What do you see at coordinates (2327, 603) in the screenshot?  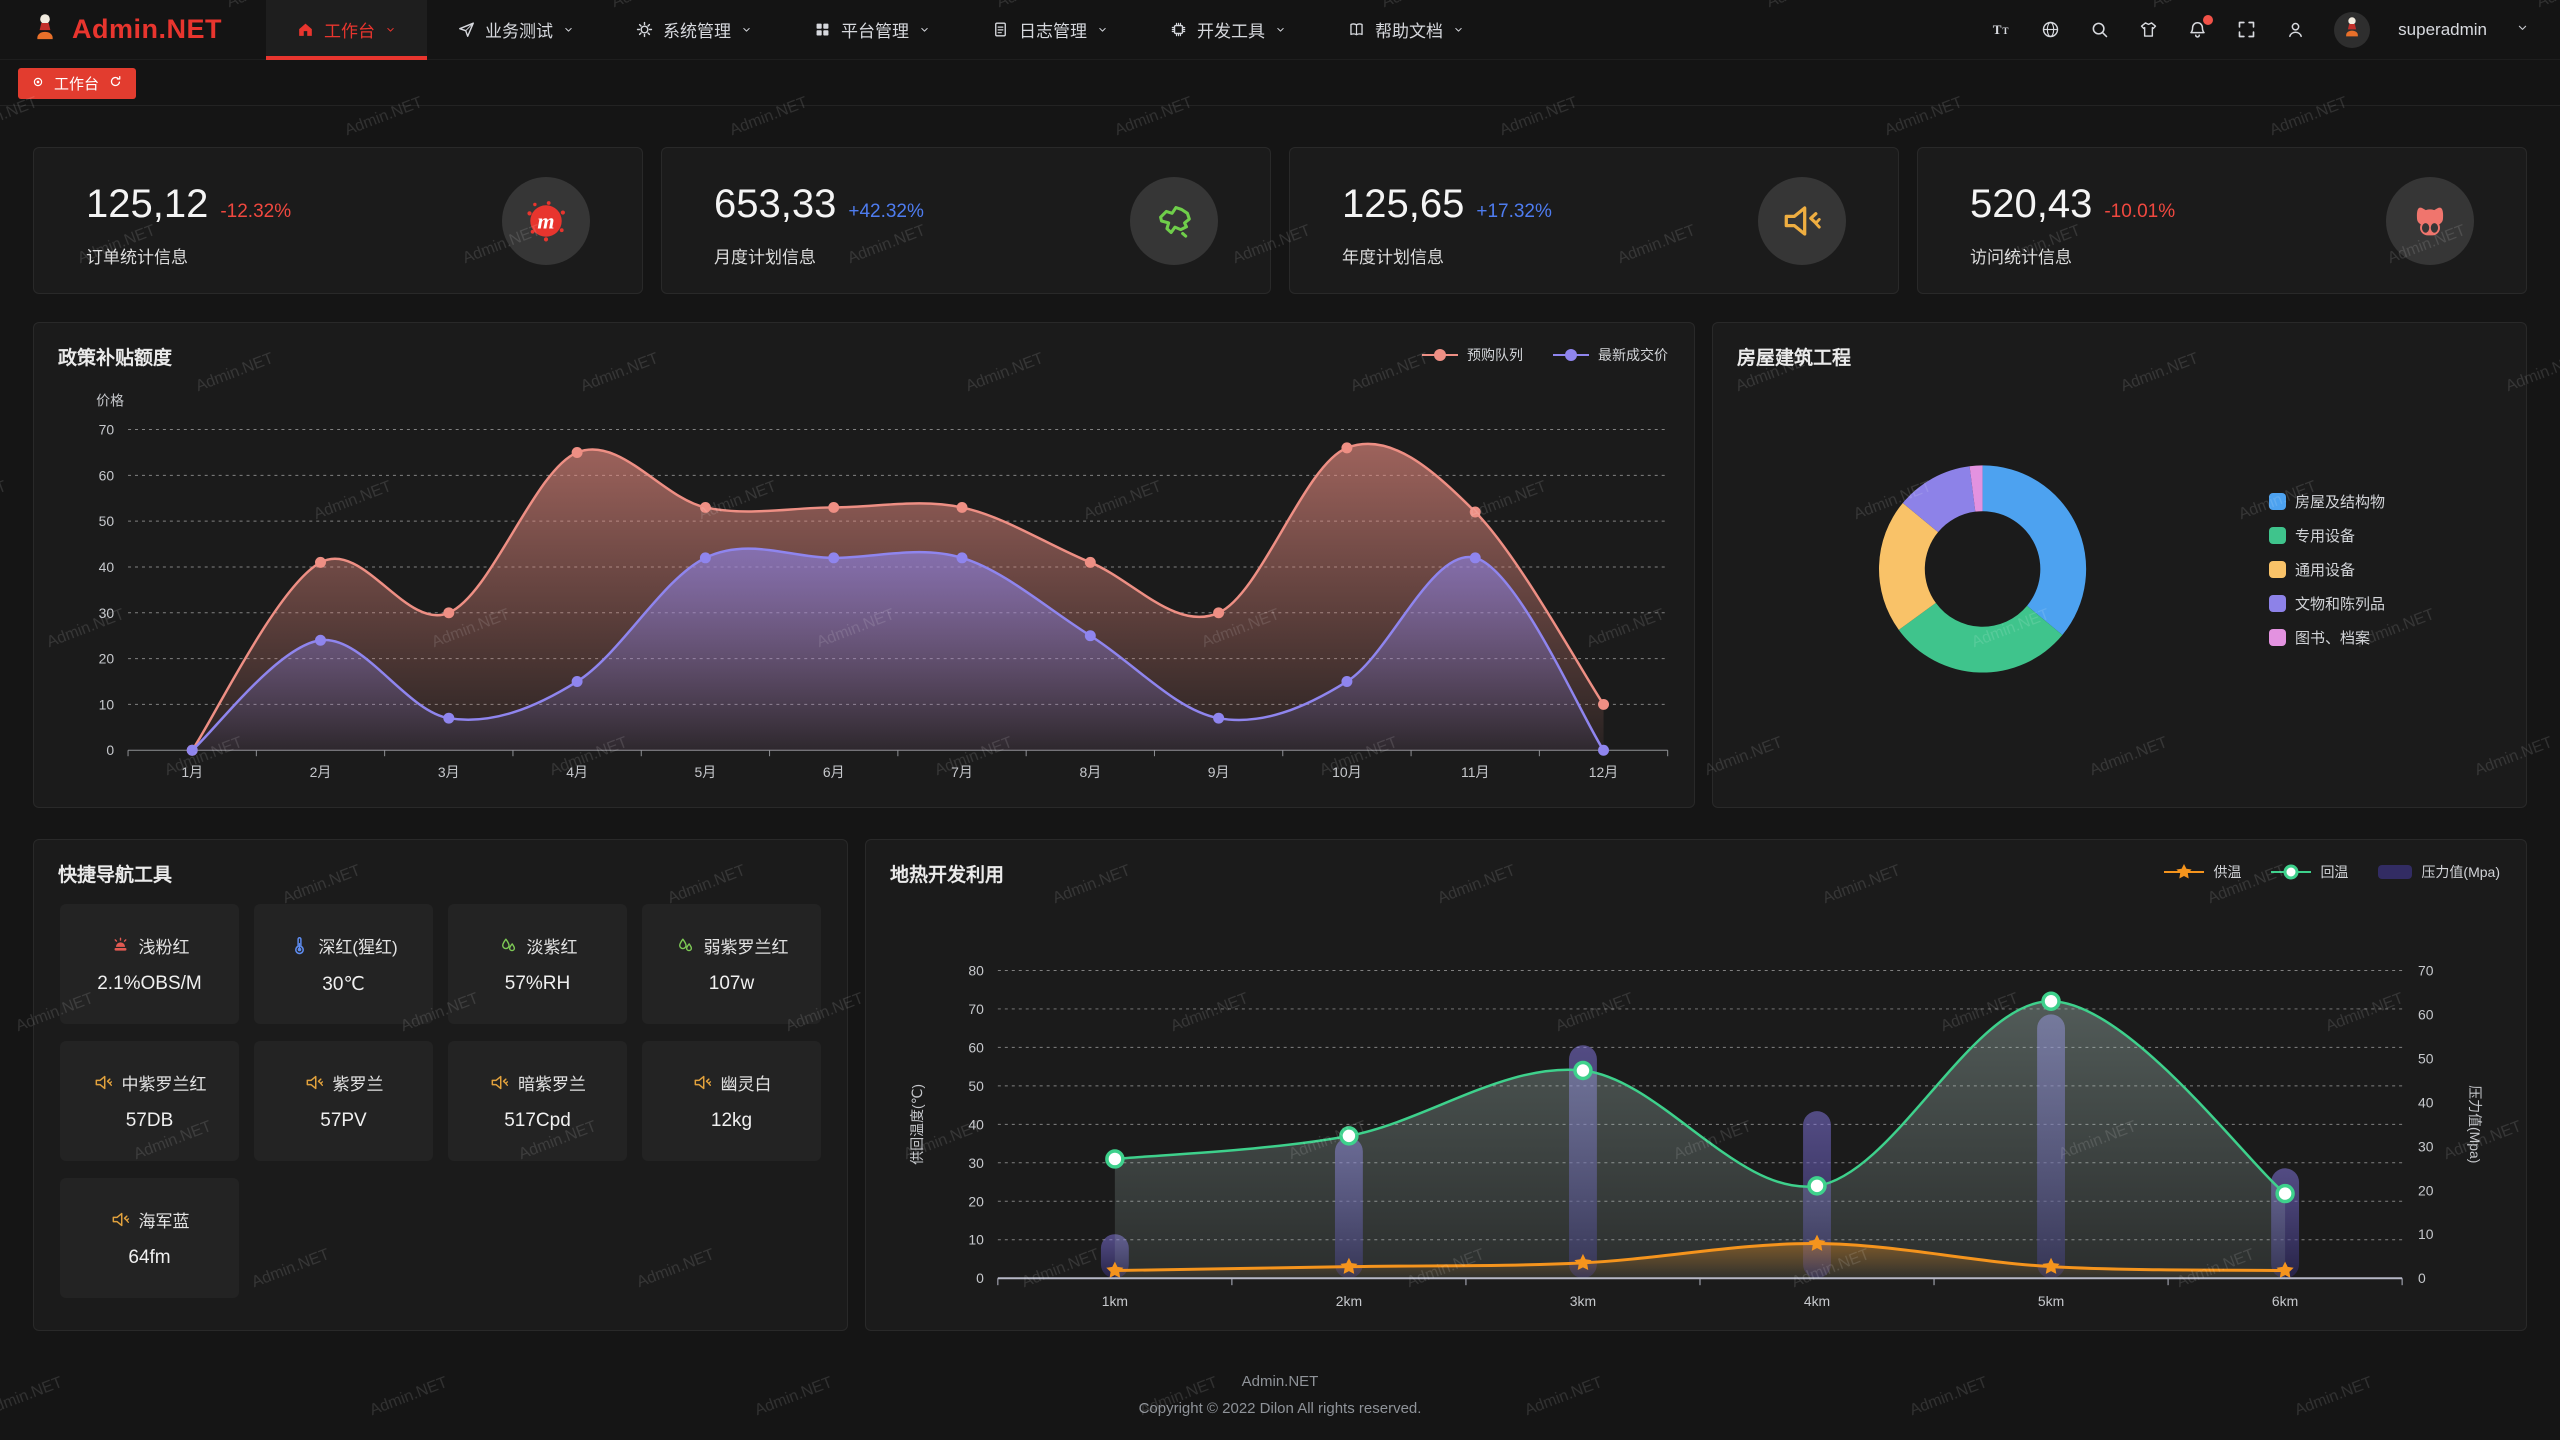 I see `legend-item: 文物和陈列品` at bounding box center [2327, 603].